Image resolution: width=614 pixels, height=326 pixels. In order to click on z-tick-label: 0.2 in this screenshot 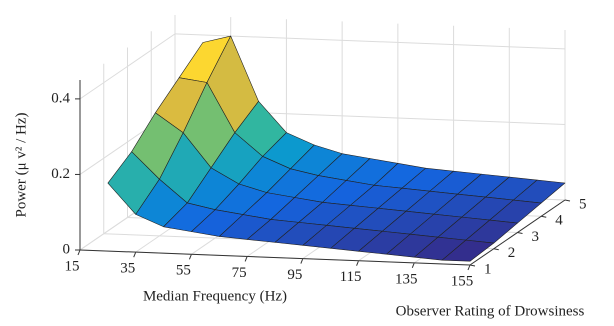, I will do `click(60, 174)`.